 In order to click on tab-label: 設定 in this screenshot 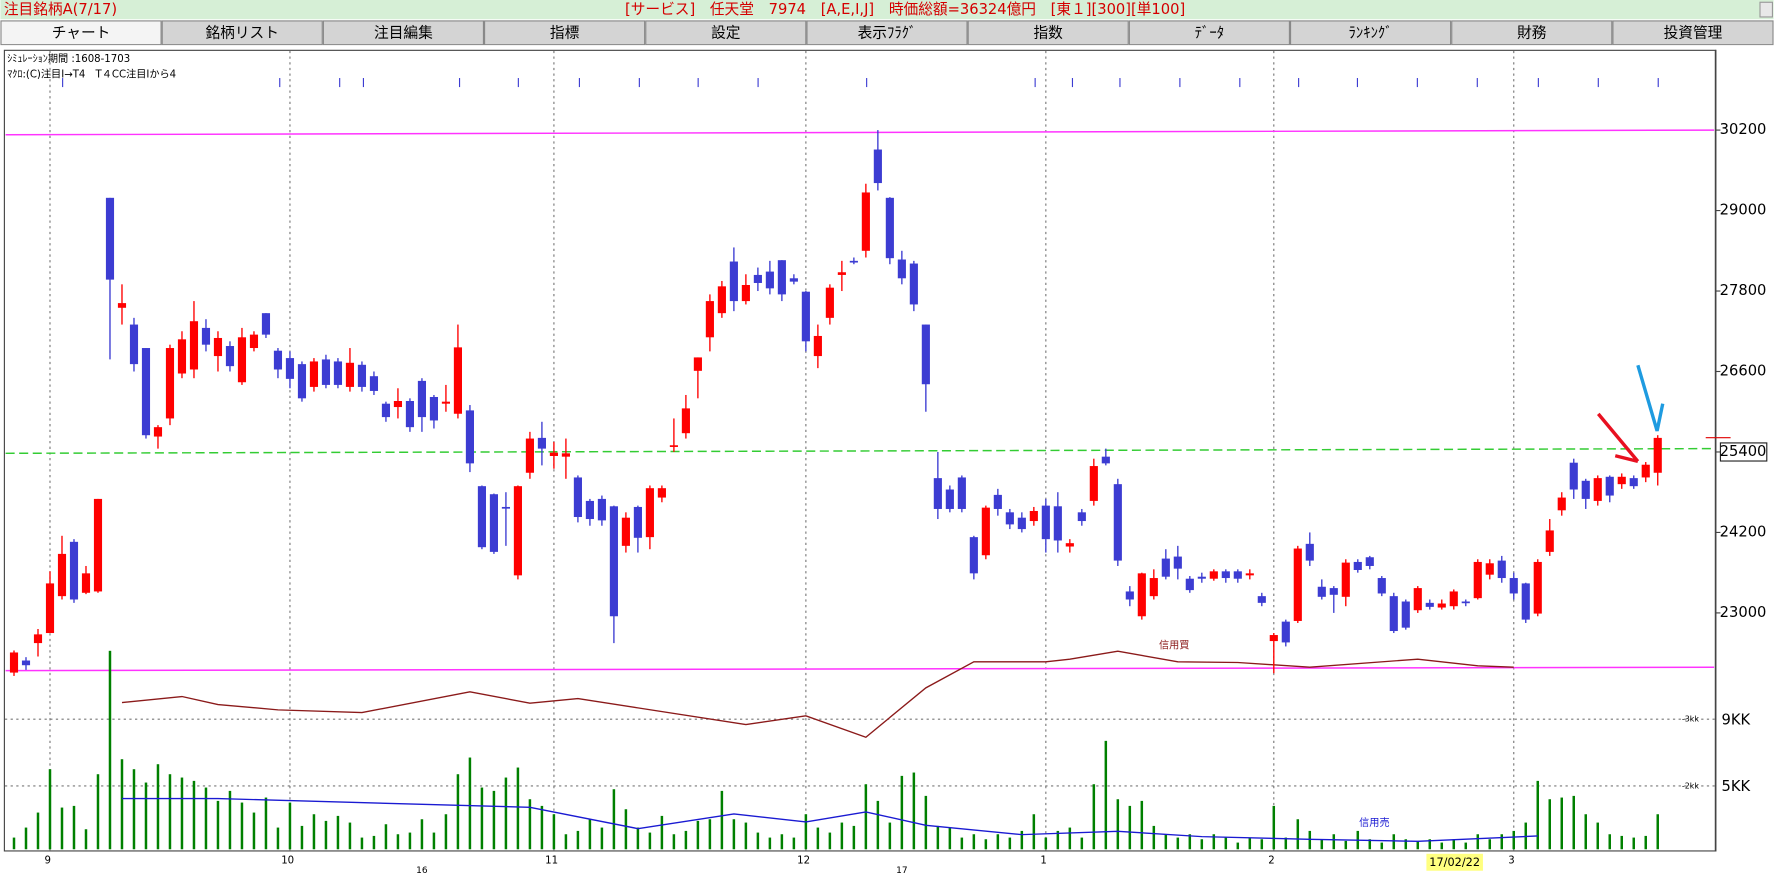, I will do `click(726, 32)`.